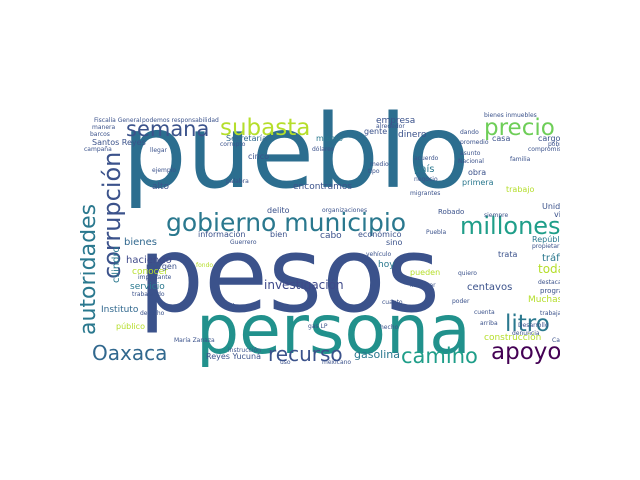  Describe the element at coordinates (150, 272) in the screenshot. I see `word-conocer: conocer` at that location.